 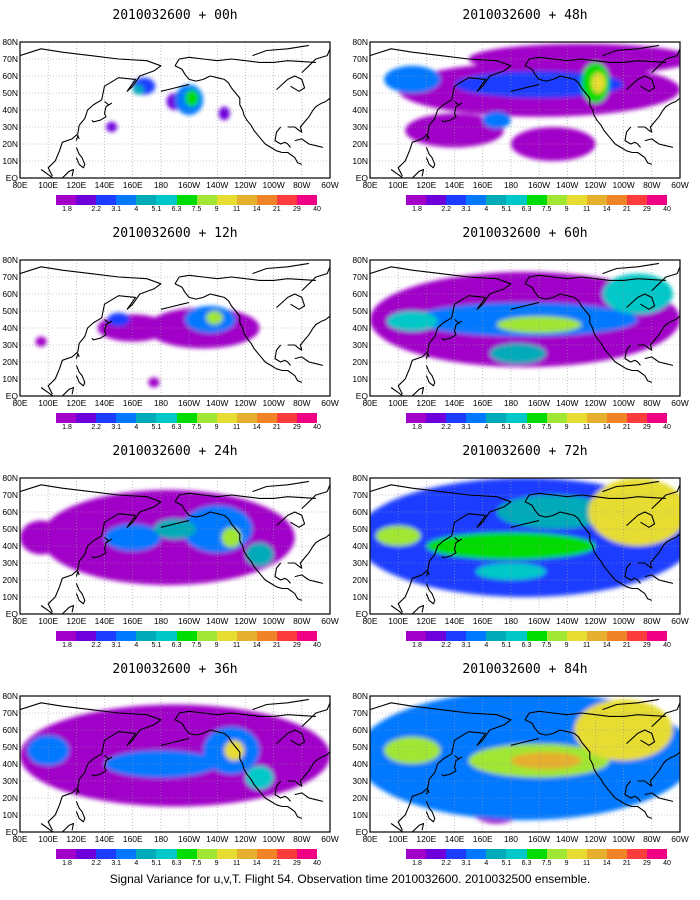 What do you see at coordinates (486, 863) in the screenshot?
I see `colorbar-label: 4` at bounding box center [486, 863].